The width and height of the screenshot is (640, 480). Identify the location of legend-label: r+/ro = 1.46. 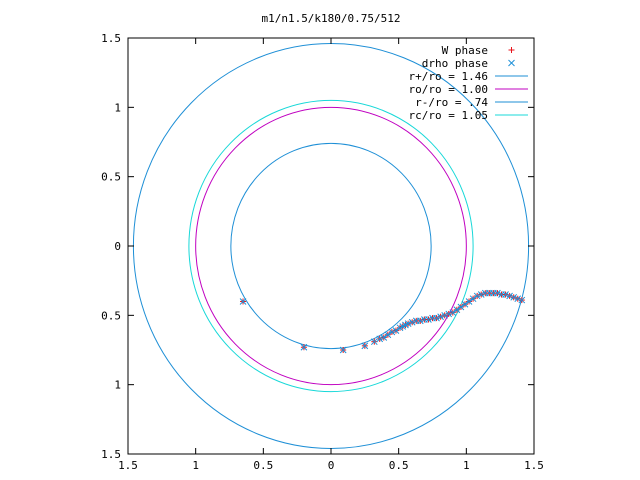
(448, 76).